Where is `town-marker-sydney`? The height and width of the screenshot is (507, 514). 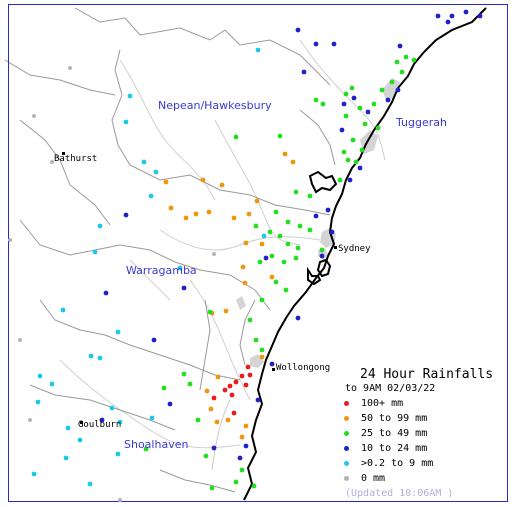 town-marker-sydney is located at coordinates (335, 247).